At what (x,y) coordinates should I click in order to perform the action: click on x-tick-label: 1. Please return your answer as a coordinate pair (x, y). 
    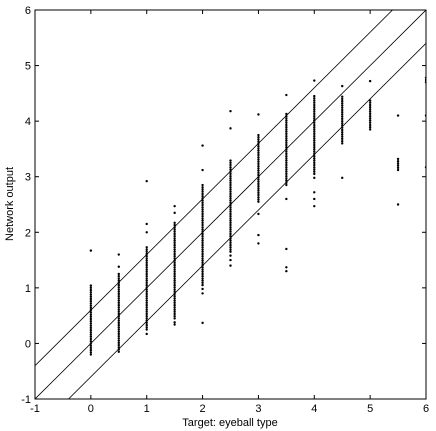
    Looking at the image, I should click on (147, 409).